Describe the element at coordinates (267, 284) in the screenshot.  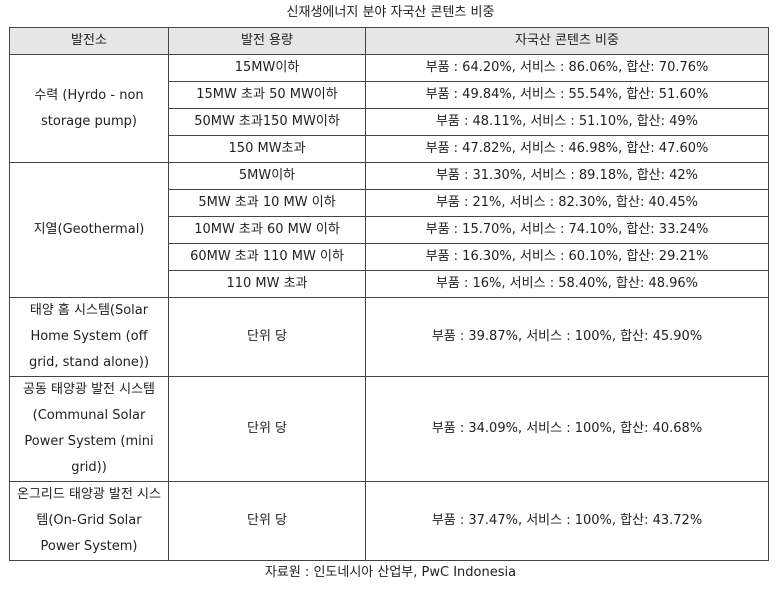
I see `capacity-cell: 110 MW 초과` at that location.